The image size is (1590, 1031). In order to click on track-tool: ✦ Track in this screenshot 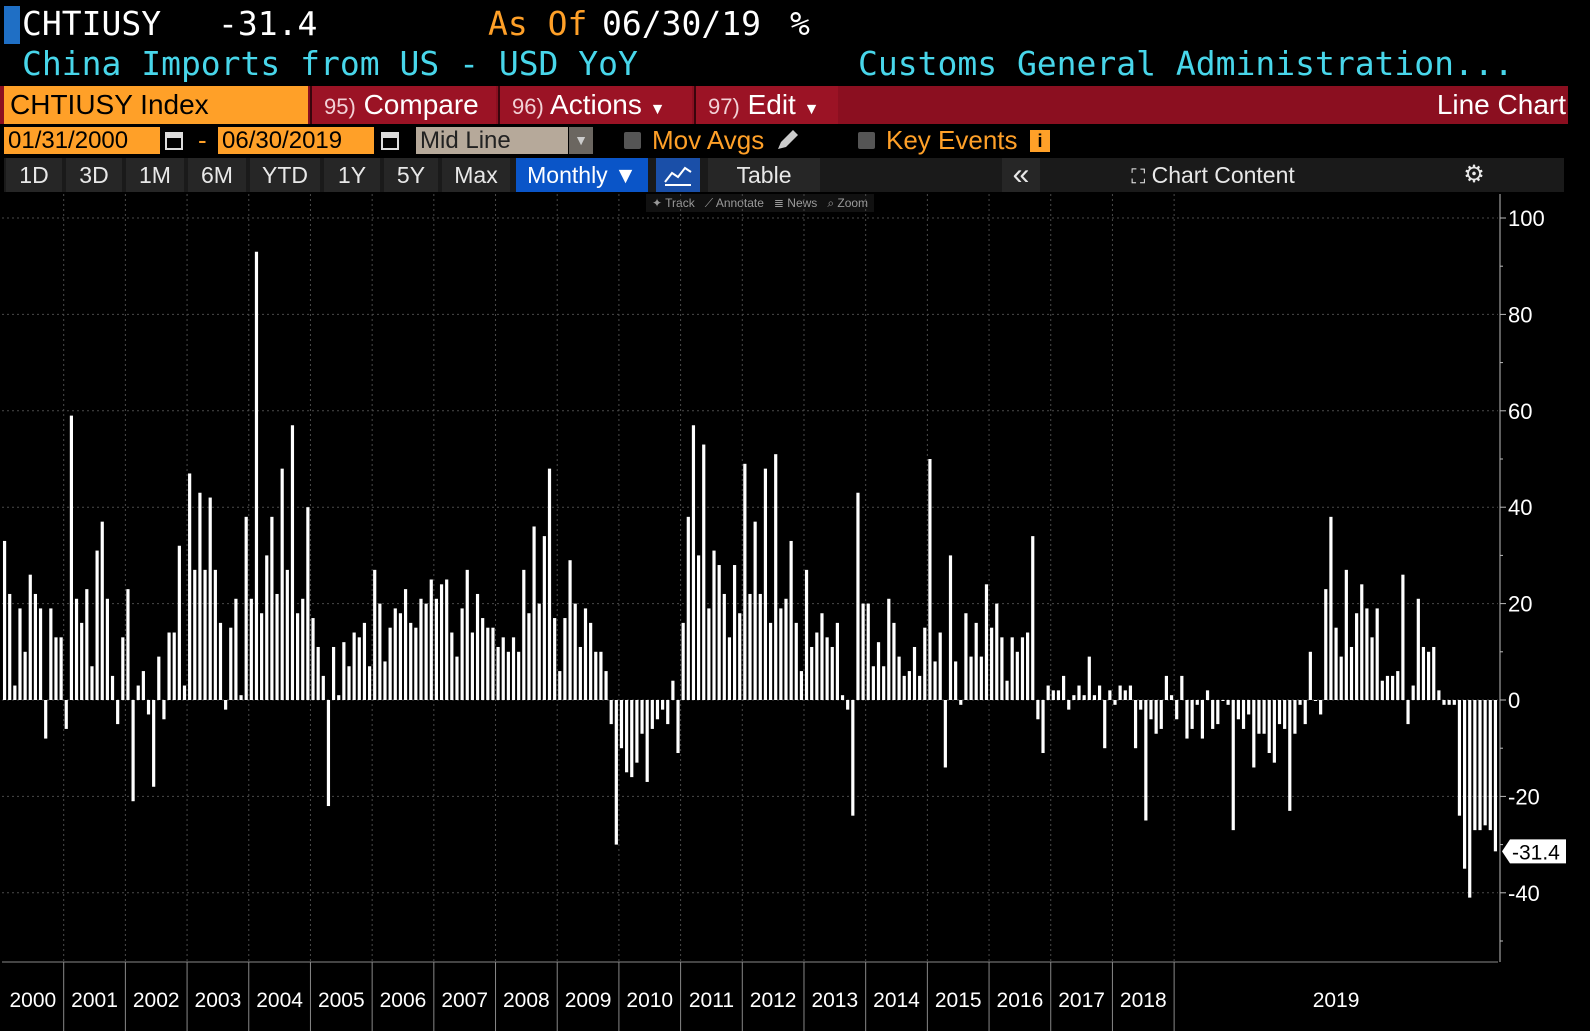, I will do `click(673, 203)`.